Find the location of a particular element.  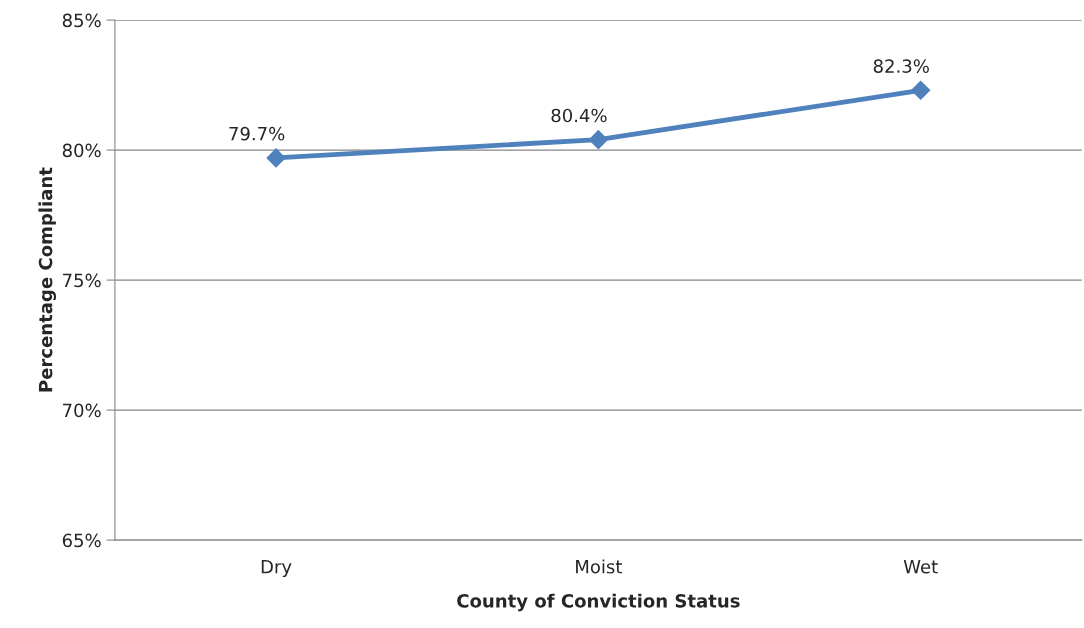

x-tick-label: Moist is located at coordinates (599, 566).